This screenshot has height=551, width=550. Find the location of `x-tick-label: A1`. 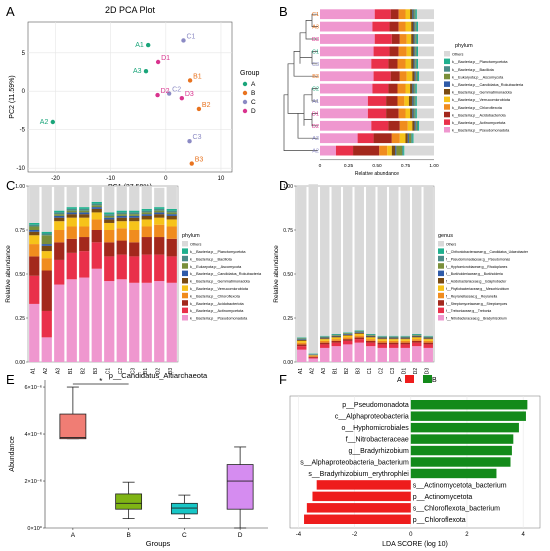

x-tick-label: A1 is located at coordinates (301, 371).